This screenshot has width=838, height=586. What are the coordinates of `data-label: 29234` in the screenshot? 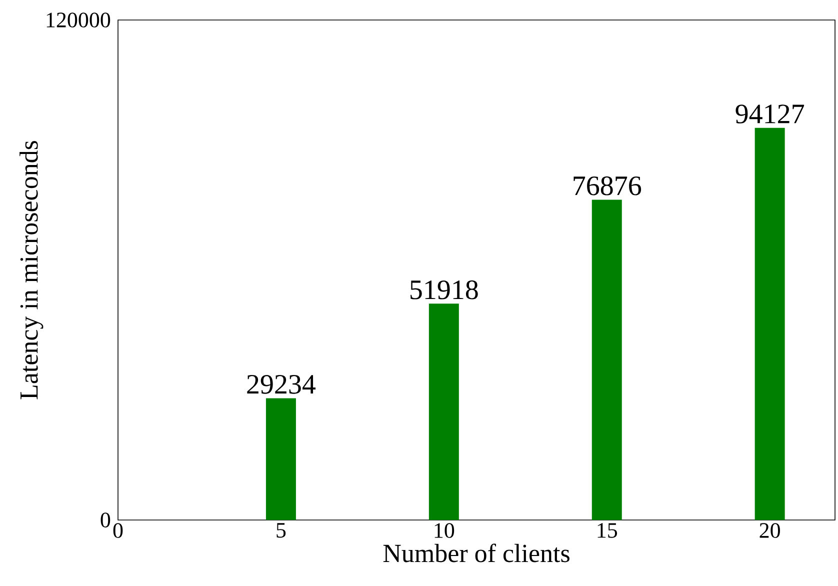 It's located at (281, 384).